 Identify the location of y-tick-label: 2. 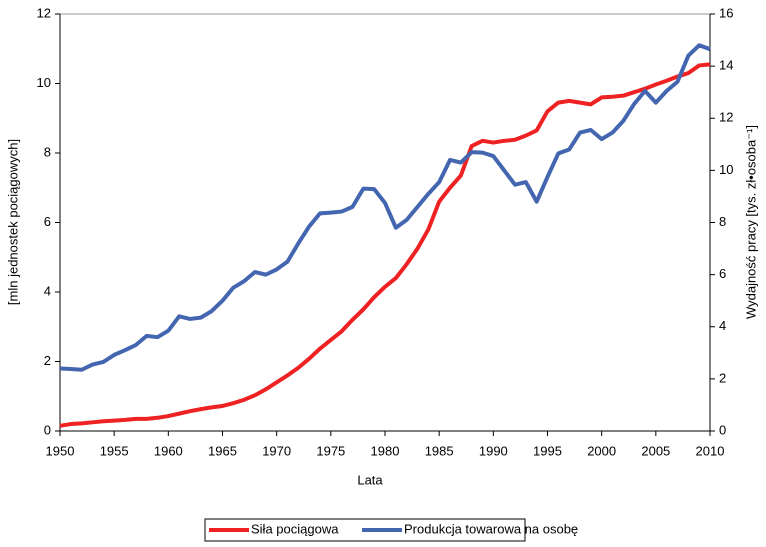
(47, 360).